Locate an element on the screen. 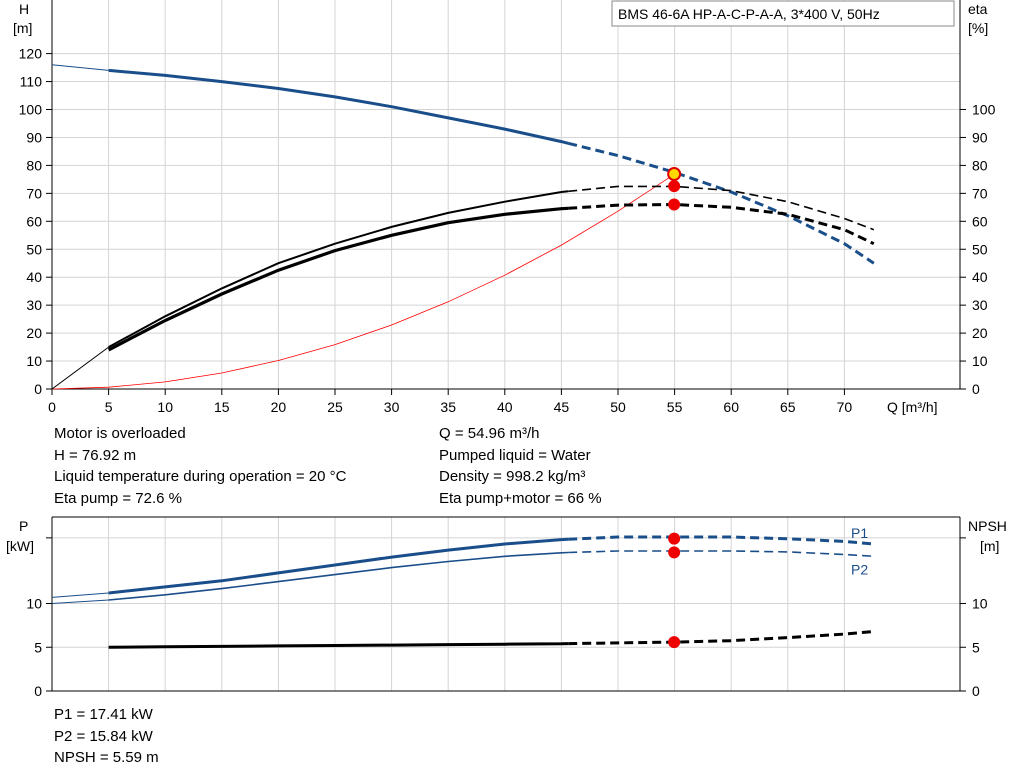 The image size is (1024, 781). eta-pump-motor-curve-solid is located at coordinates (338, 279).